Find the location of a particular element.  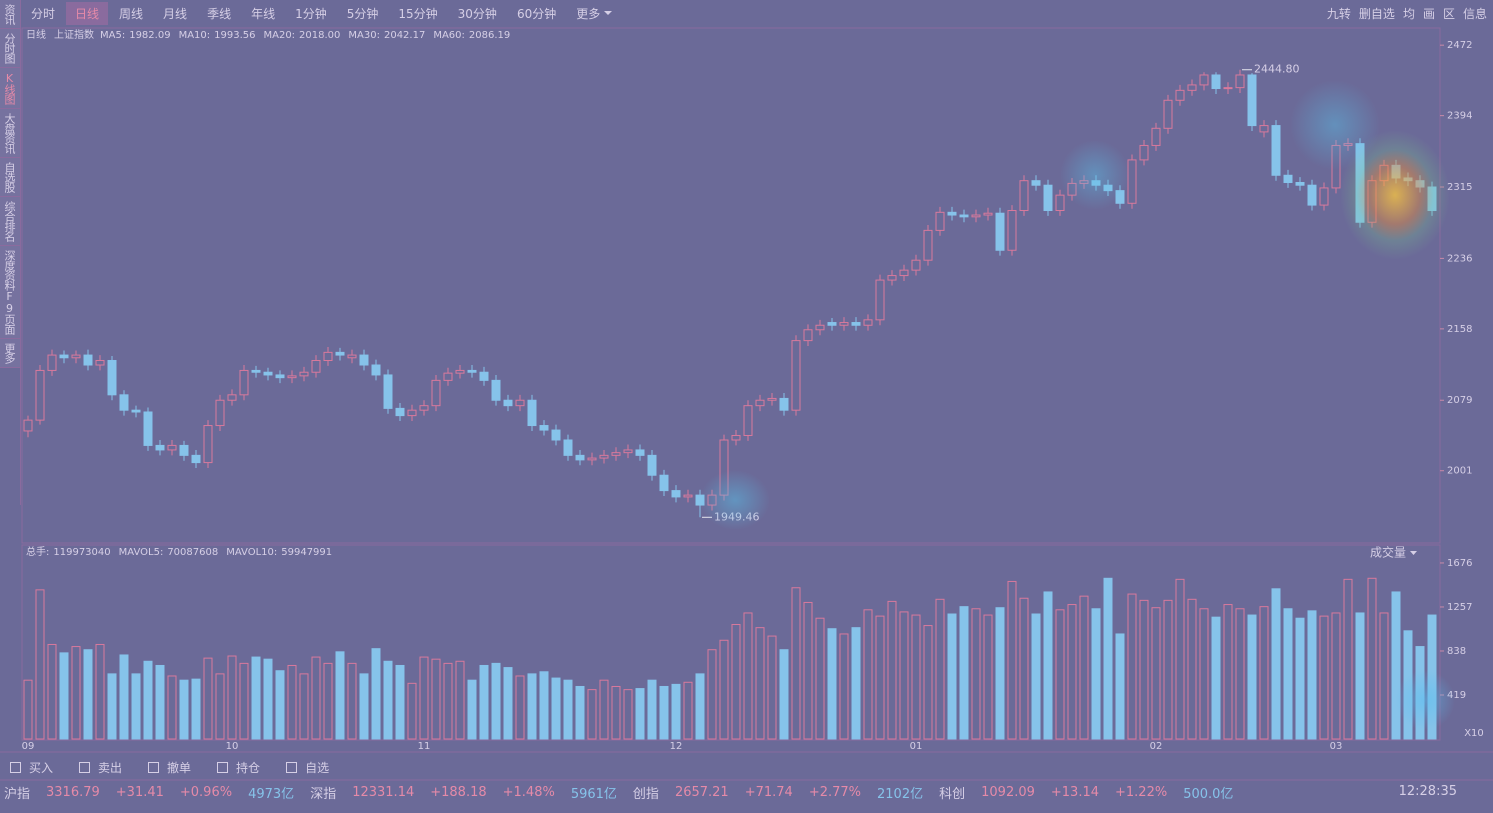

side-tab: 分时图 is located at coordinates (10, 48).